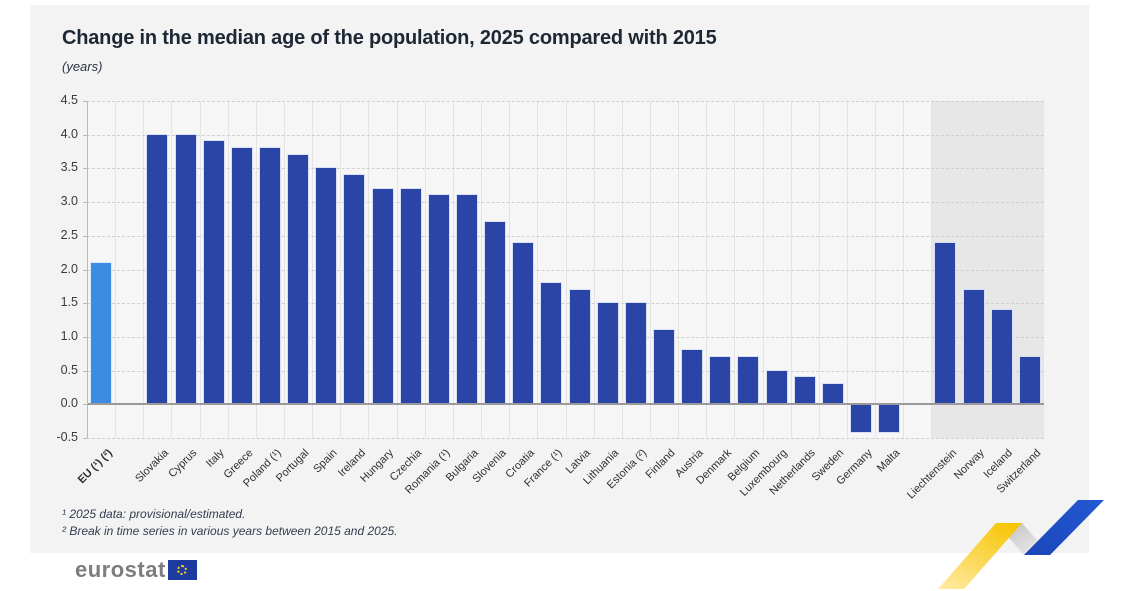  Describe the element at coordinates (748, 381) in the screenshot. I see `bar-belgium` at that location.